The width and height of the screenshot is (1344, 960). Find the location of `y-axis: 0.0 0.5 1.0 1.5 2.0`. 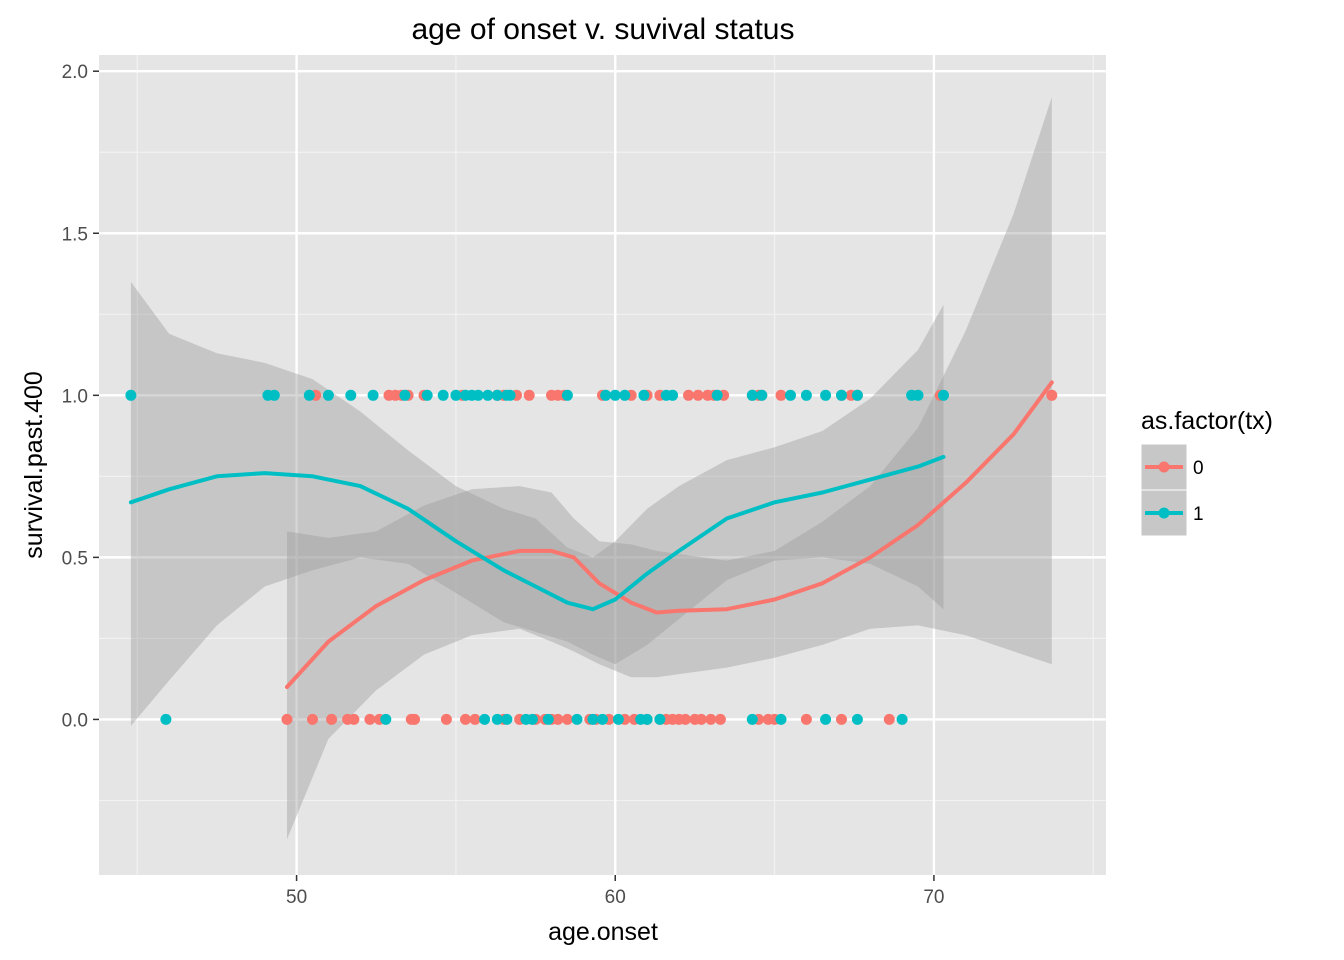

y-axis: 0.0 0.5 1.0 1.5 2.0 is located at coordinates (80, 396).